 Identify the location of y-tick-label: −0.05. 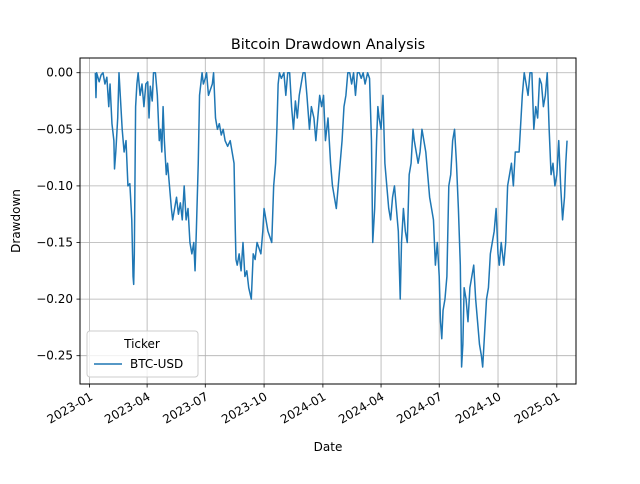
(54, 129).